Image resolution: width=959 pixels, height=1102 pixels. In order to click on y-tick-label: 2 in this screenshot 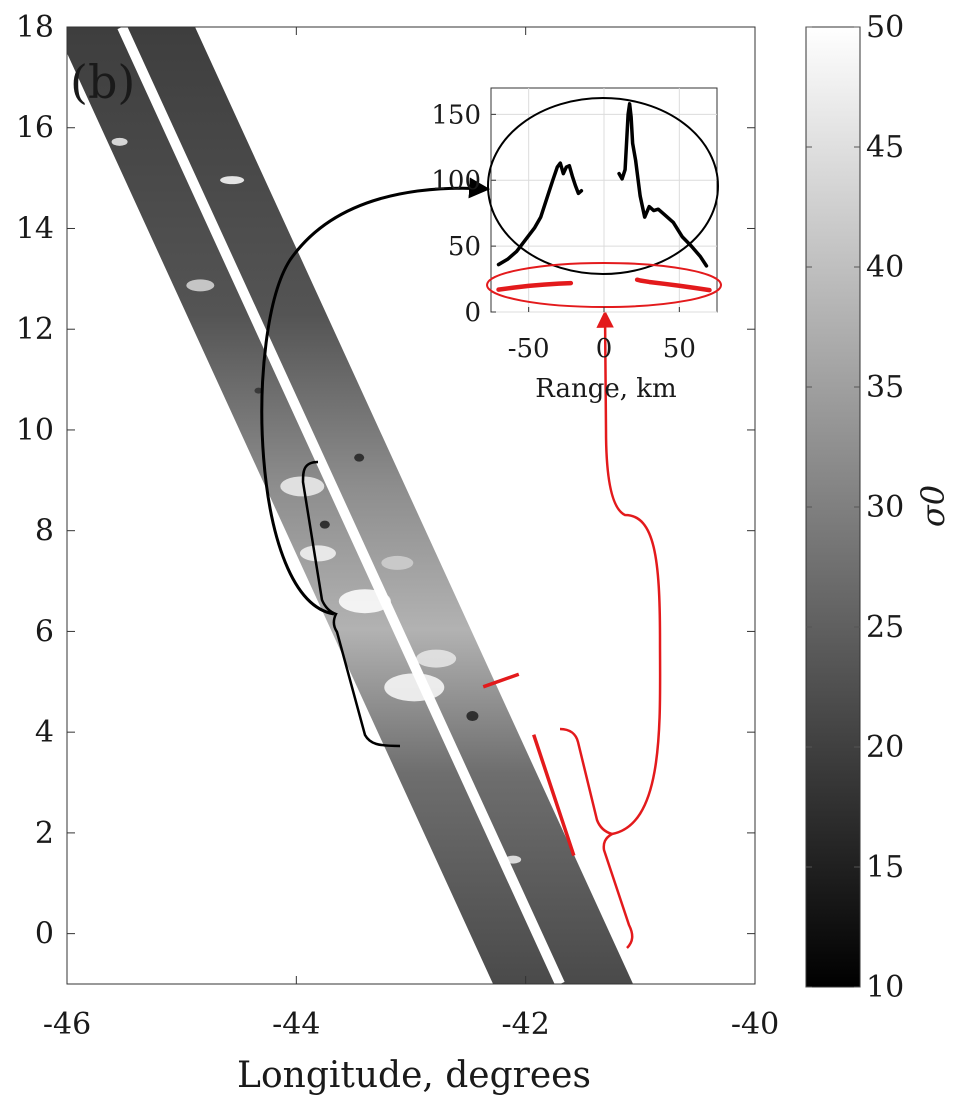, I will do `click(44, 833)`.